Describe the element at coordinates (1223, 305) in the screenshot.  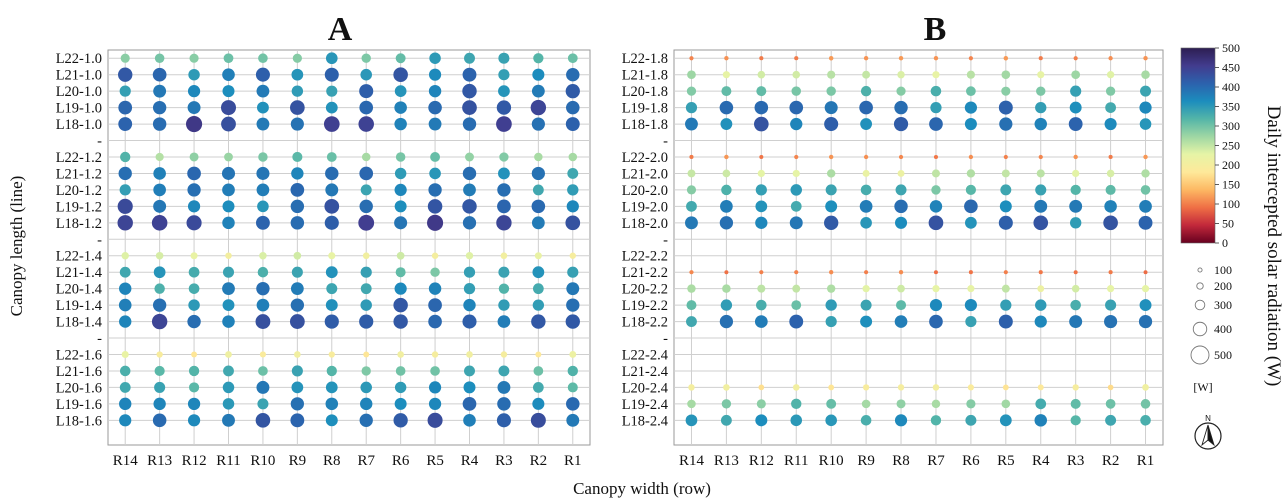
I see `size-legend-label: 300` at that location.